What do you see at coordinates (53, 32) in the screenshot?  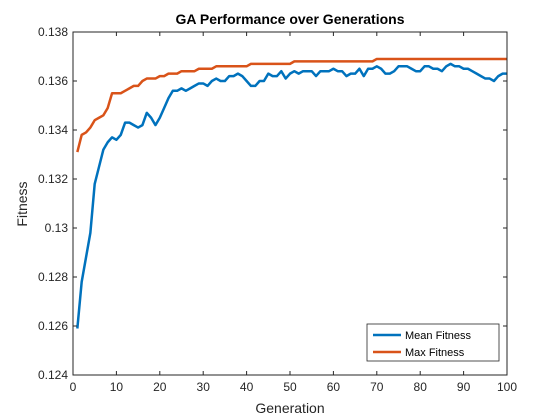 I see `y-tick-label: 0.138` at bounding box center [53, 32].